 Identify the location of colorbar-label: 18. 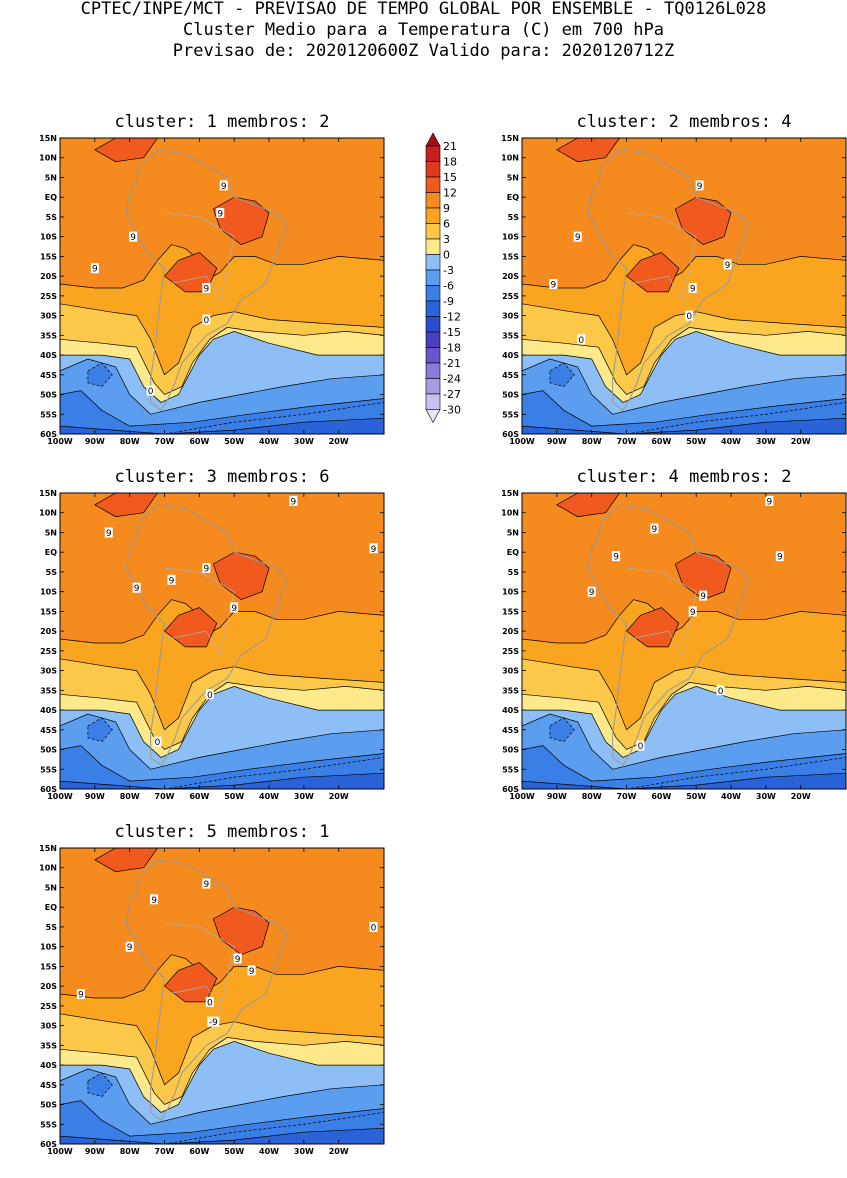
(450, 162).